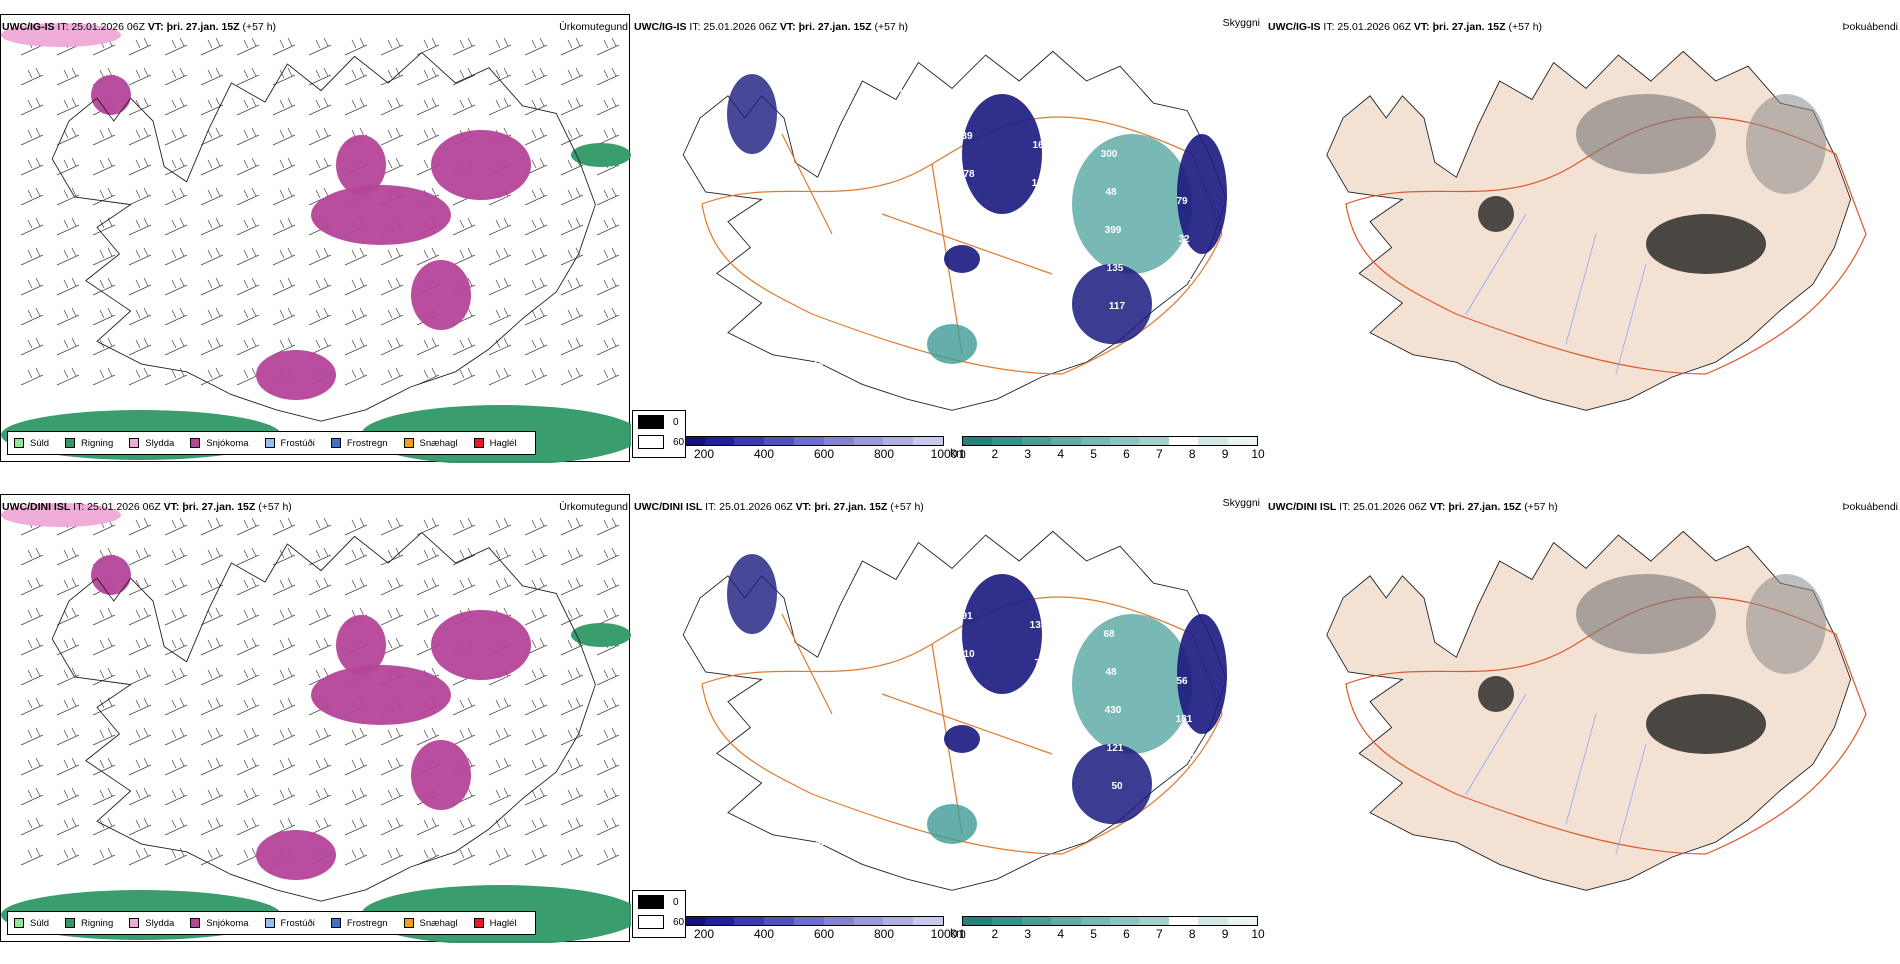 The width and height of the screenshot is (1900, 964). Describe the element at coordinates (679, 442) in the screenshot. I see `fog-legend-label: 60` at that location.